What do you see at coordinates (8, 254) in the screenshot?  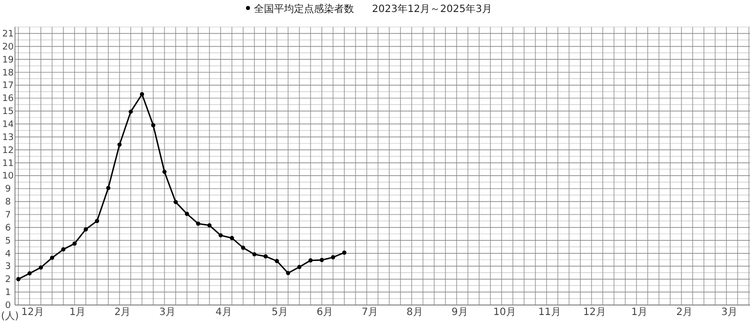 I see `y-tick-label: 4` at bounding box center [8, 254].